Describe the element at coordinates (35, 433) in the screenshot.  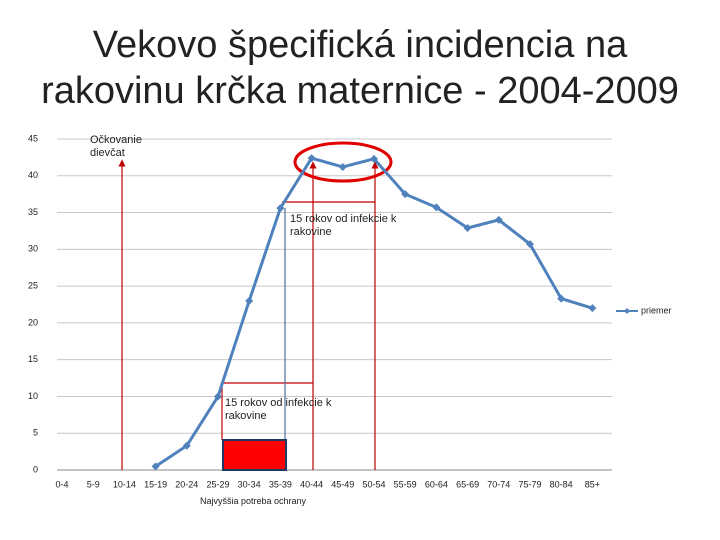
I see `y-tick-label: 5` at that location.